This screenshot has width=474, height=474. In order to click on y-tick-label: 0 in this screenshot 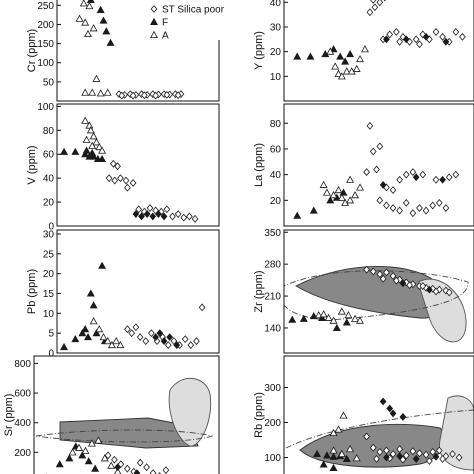, I will do `click(51, 354)`.